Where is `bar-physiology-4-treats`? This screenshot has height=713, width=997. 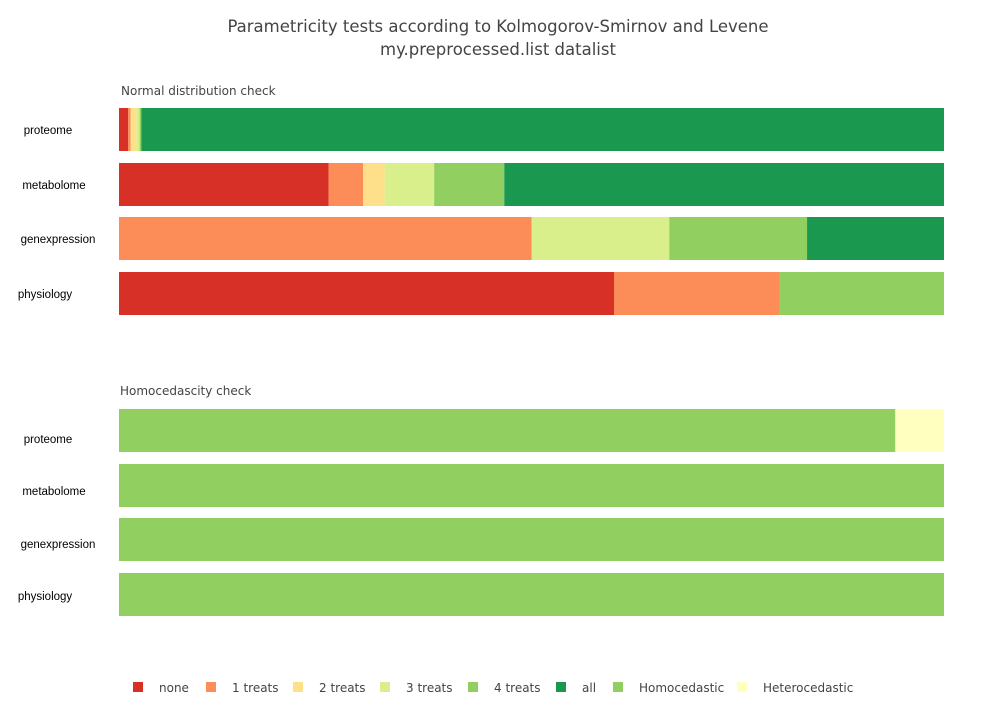 bar-physiology-4-treats is located at coordinates (861, 293).